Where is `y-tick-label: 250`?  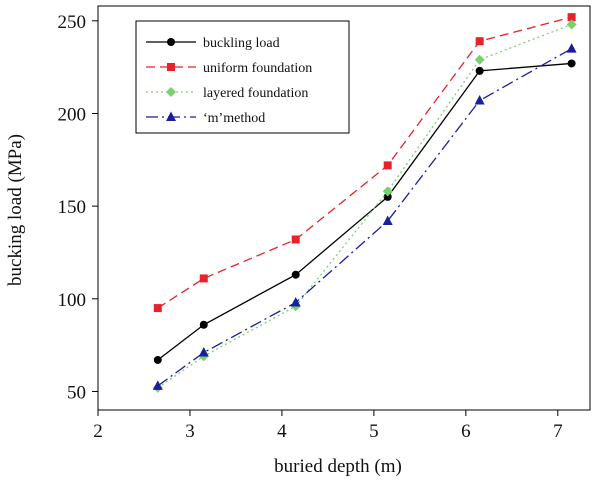 y-tick-label: 250 is located at coordinates (72, 22).